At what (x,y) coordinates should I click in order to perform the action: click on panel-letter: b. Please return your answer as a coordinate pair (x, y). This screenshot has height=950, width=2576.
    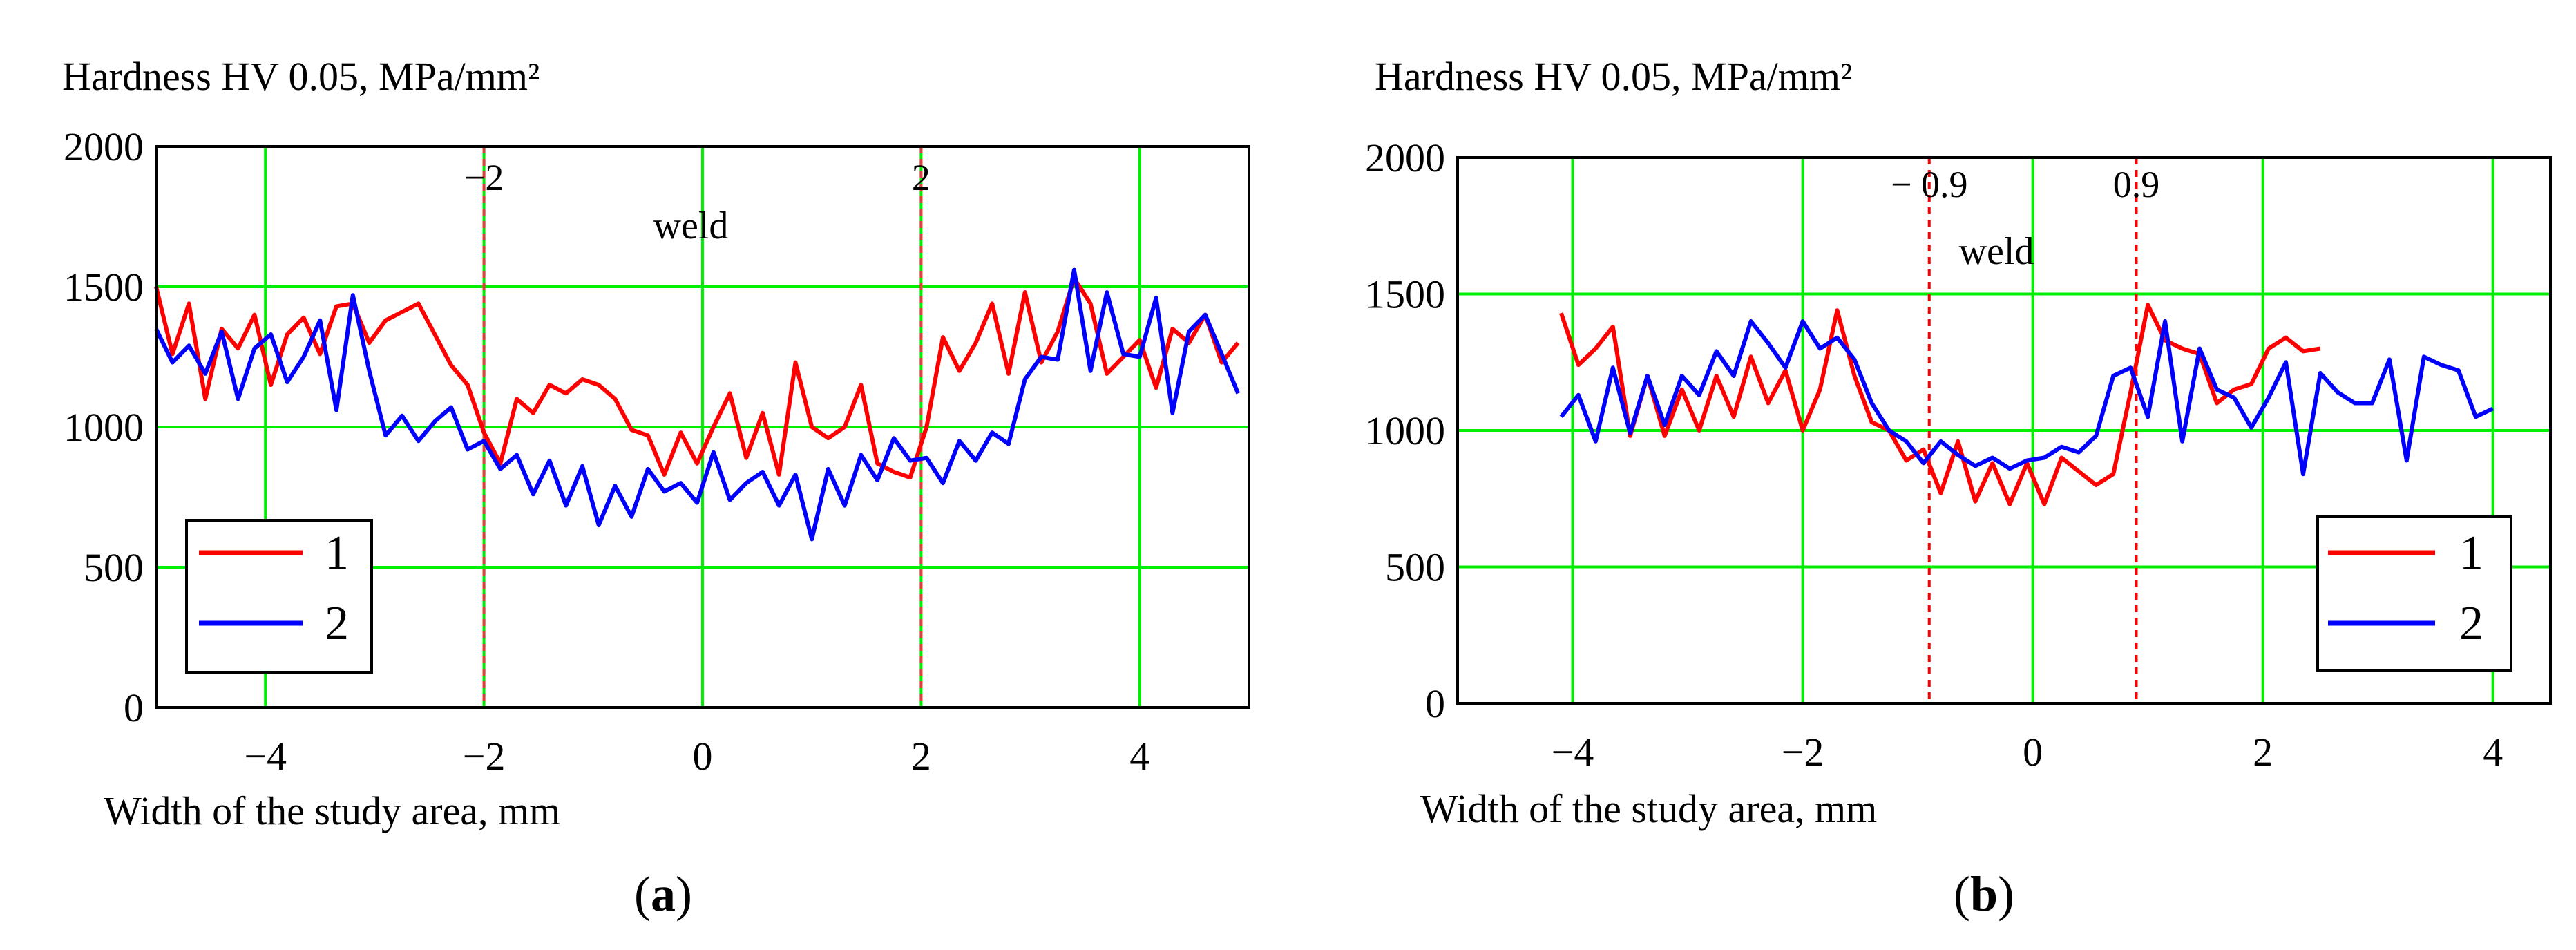
    Looking at the image, I should click on (1984, 894).